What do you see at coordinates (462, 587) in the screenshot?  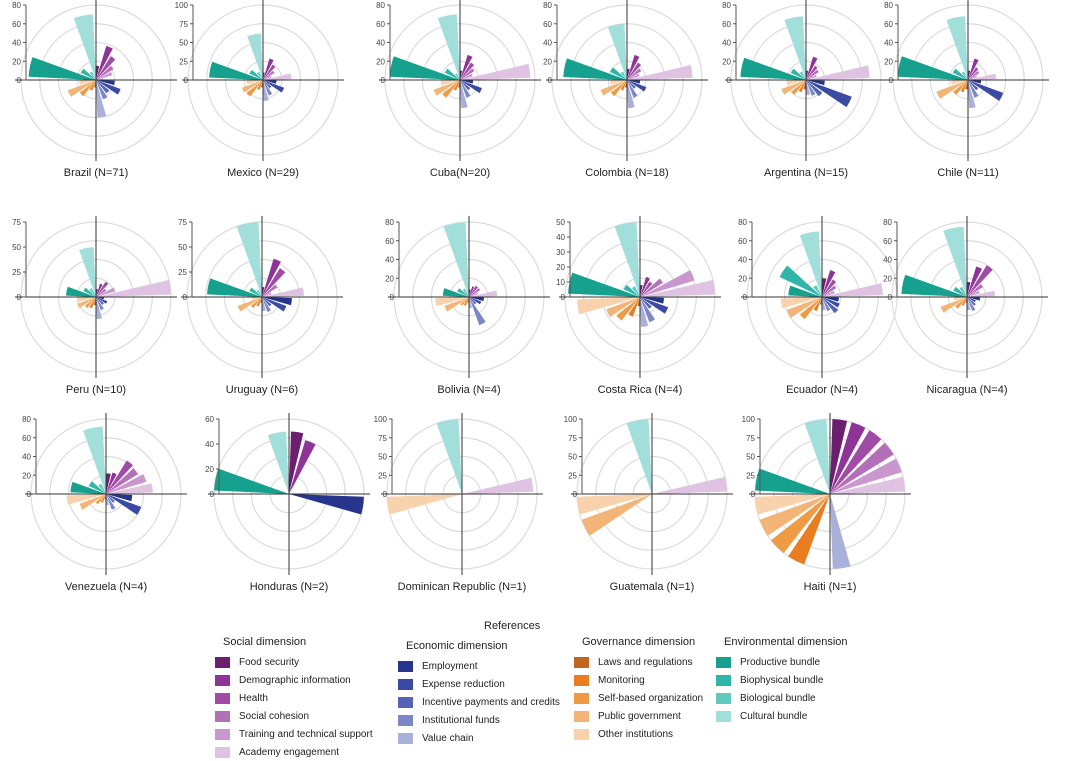 I see `panel-label: Dominican Republic (N=1)` at bounding box center [462, 587].